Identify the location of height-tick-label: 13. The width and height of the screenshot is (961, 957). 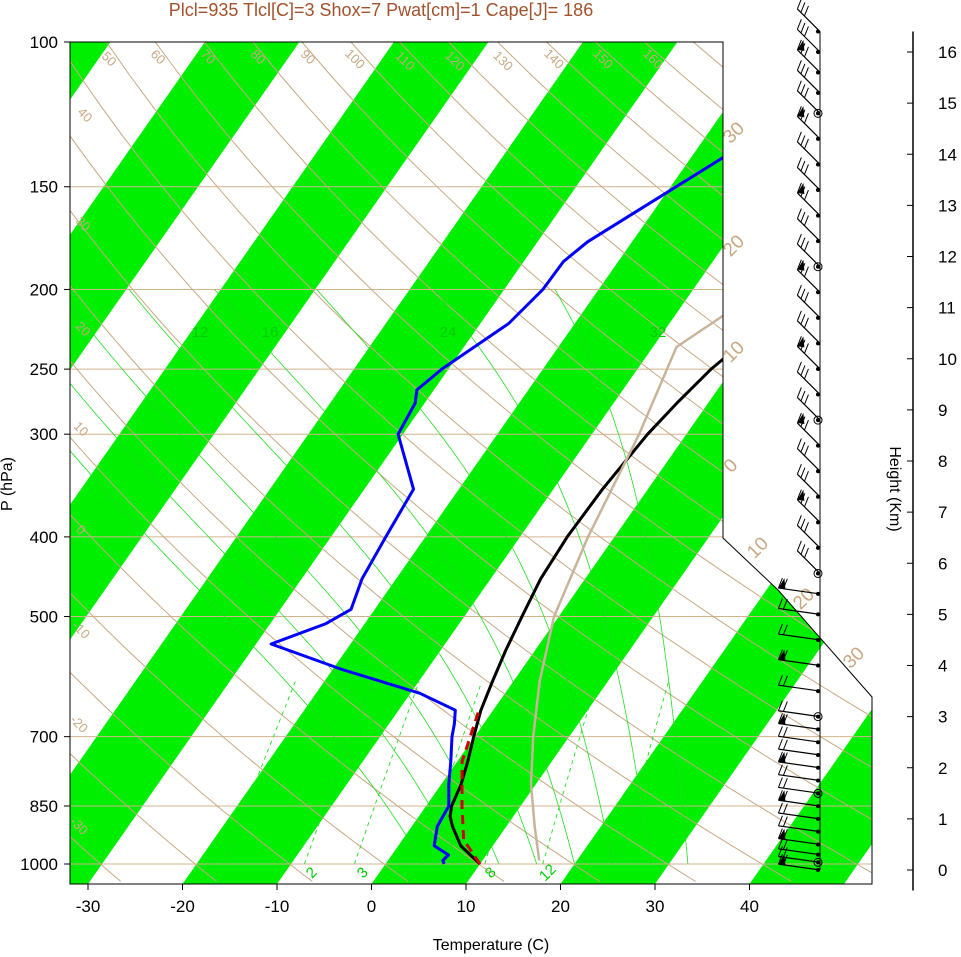
(947, 205).